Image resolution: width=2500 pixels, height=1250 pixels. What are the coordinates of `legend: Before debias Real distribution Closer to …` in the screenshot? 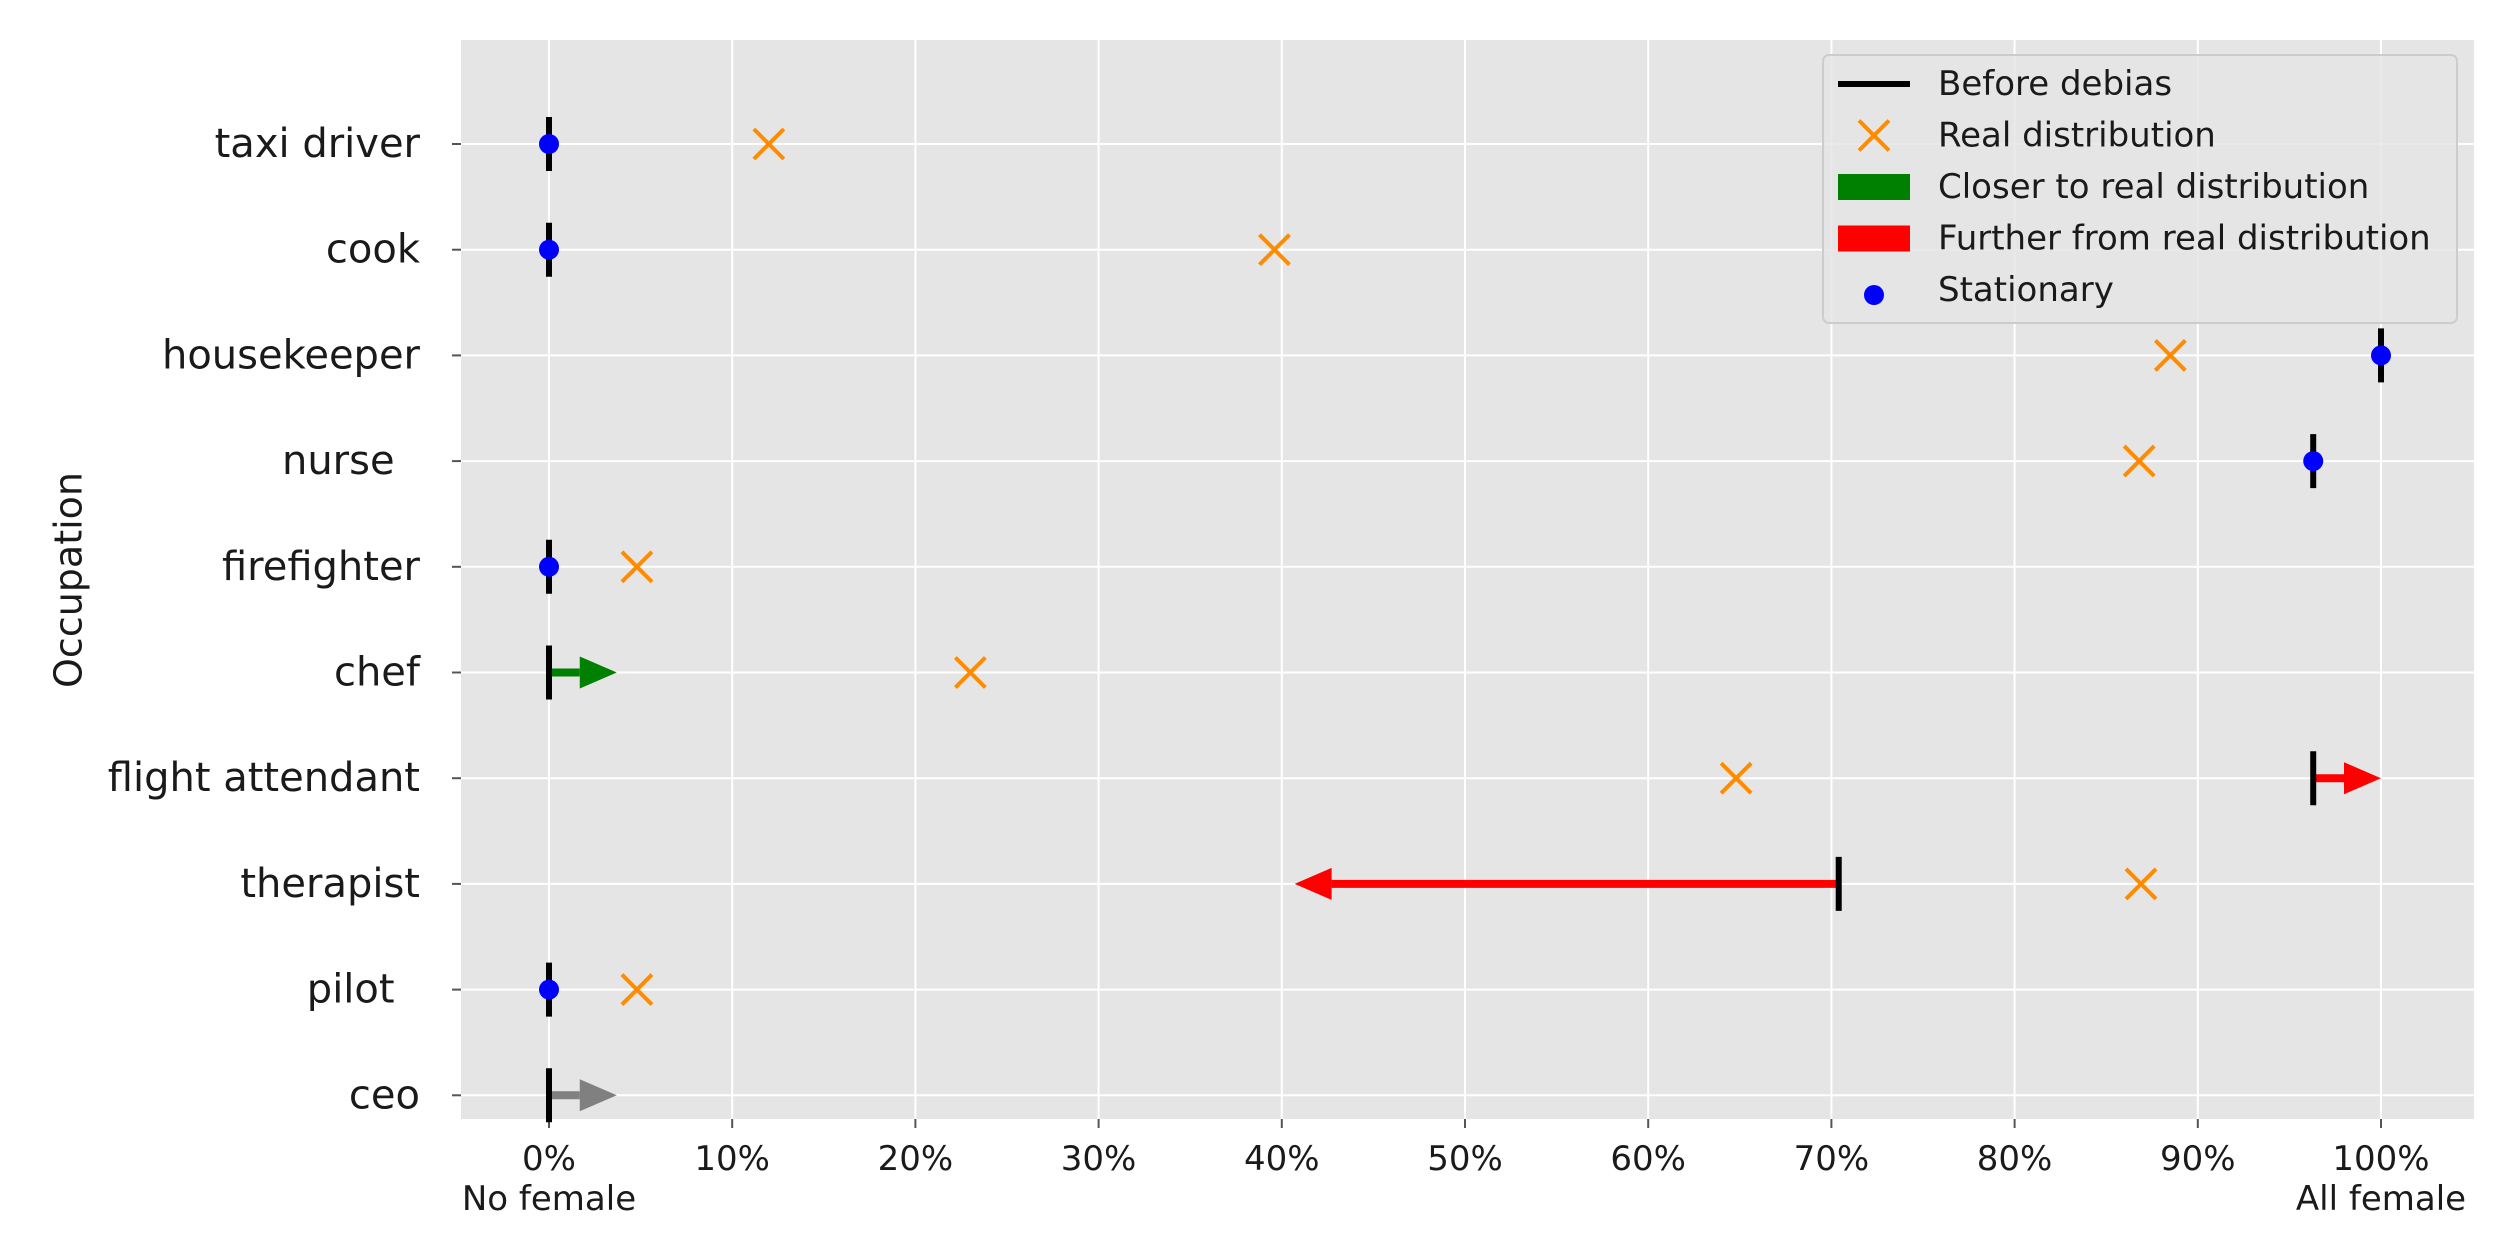 It's located at (2140, 189).